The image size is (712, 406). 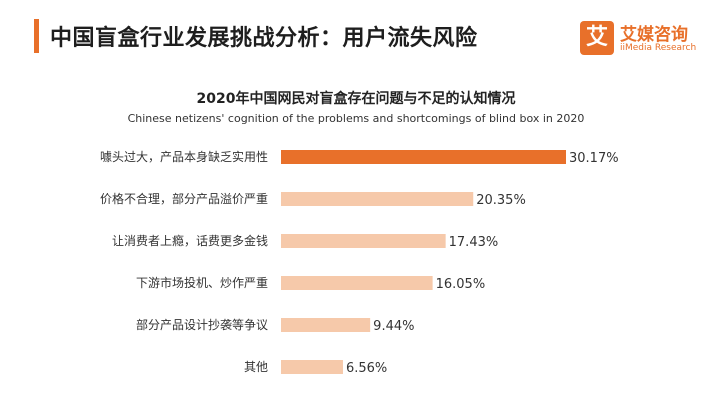 I want to click on brand-name: 艾媒咨询, so click(x=654, y=35).